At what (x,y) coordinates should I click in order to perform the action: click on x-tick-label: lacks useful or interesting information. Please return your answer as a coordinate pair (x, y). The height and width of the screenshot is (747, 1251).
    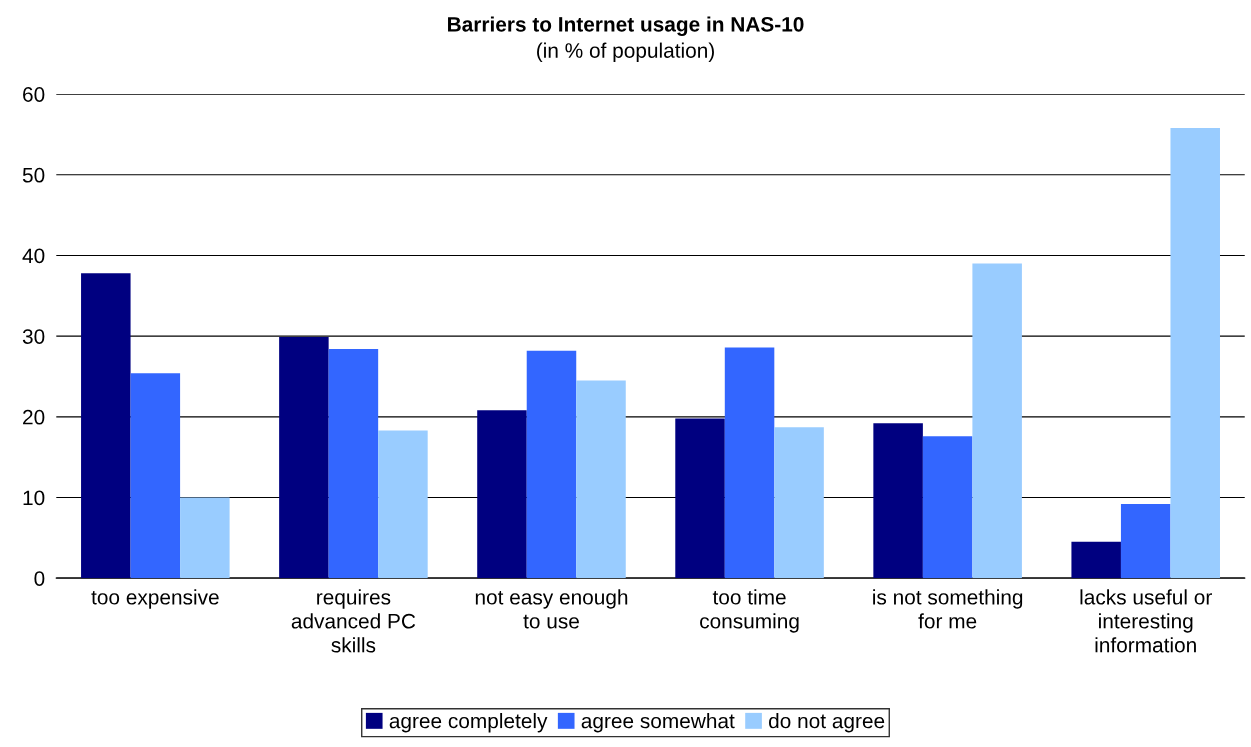
    Looking at the image, I should click on (1146, 621).